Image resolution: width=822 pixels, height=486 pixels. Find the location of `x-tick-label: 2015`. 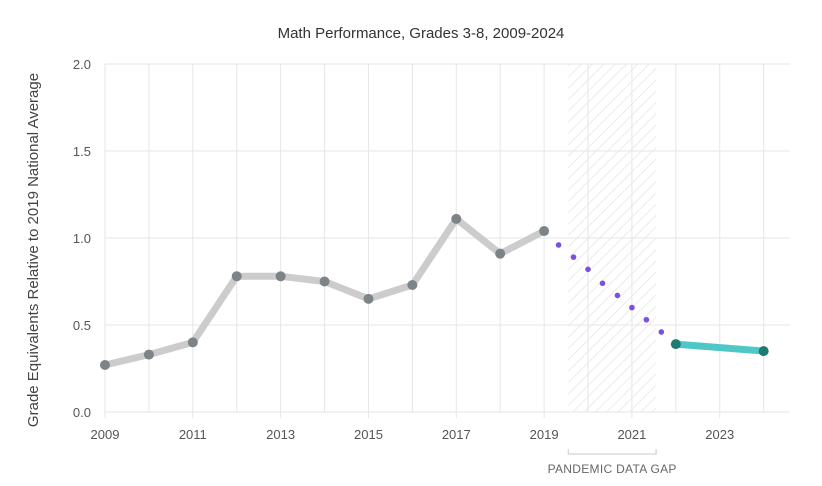

x-tick-label: 2015 is located at coordinates (368, 434).